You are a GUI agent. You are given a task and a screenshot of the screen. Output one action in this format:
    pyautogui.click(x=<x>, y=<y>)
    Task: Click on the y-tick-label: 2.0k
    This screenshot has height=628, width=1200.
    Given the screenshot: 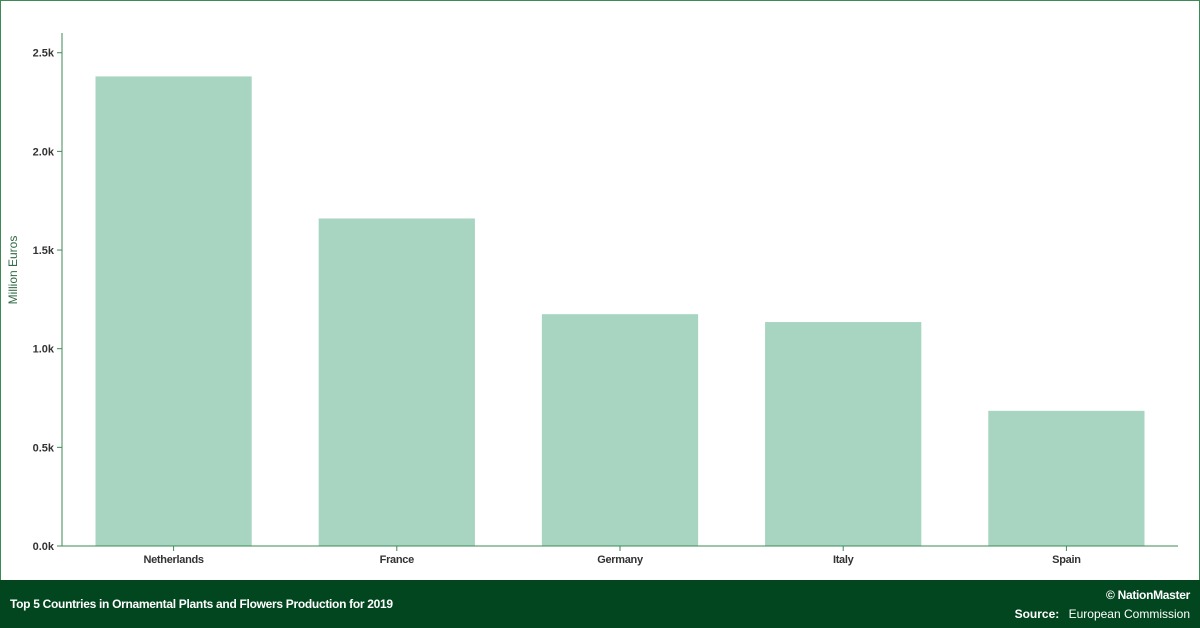 What is the action you would take?
    pyautogui.click(x=44, y=152)
    